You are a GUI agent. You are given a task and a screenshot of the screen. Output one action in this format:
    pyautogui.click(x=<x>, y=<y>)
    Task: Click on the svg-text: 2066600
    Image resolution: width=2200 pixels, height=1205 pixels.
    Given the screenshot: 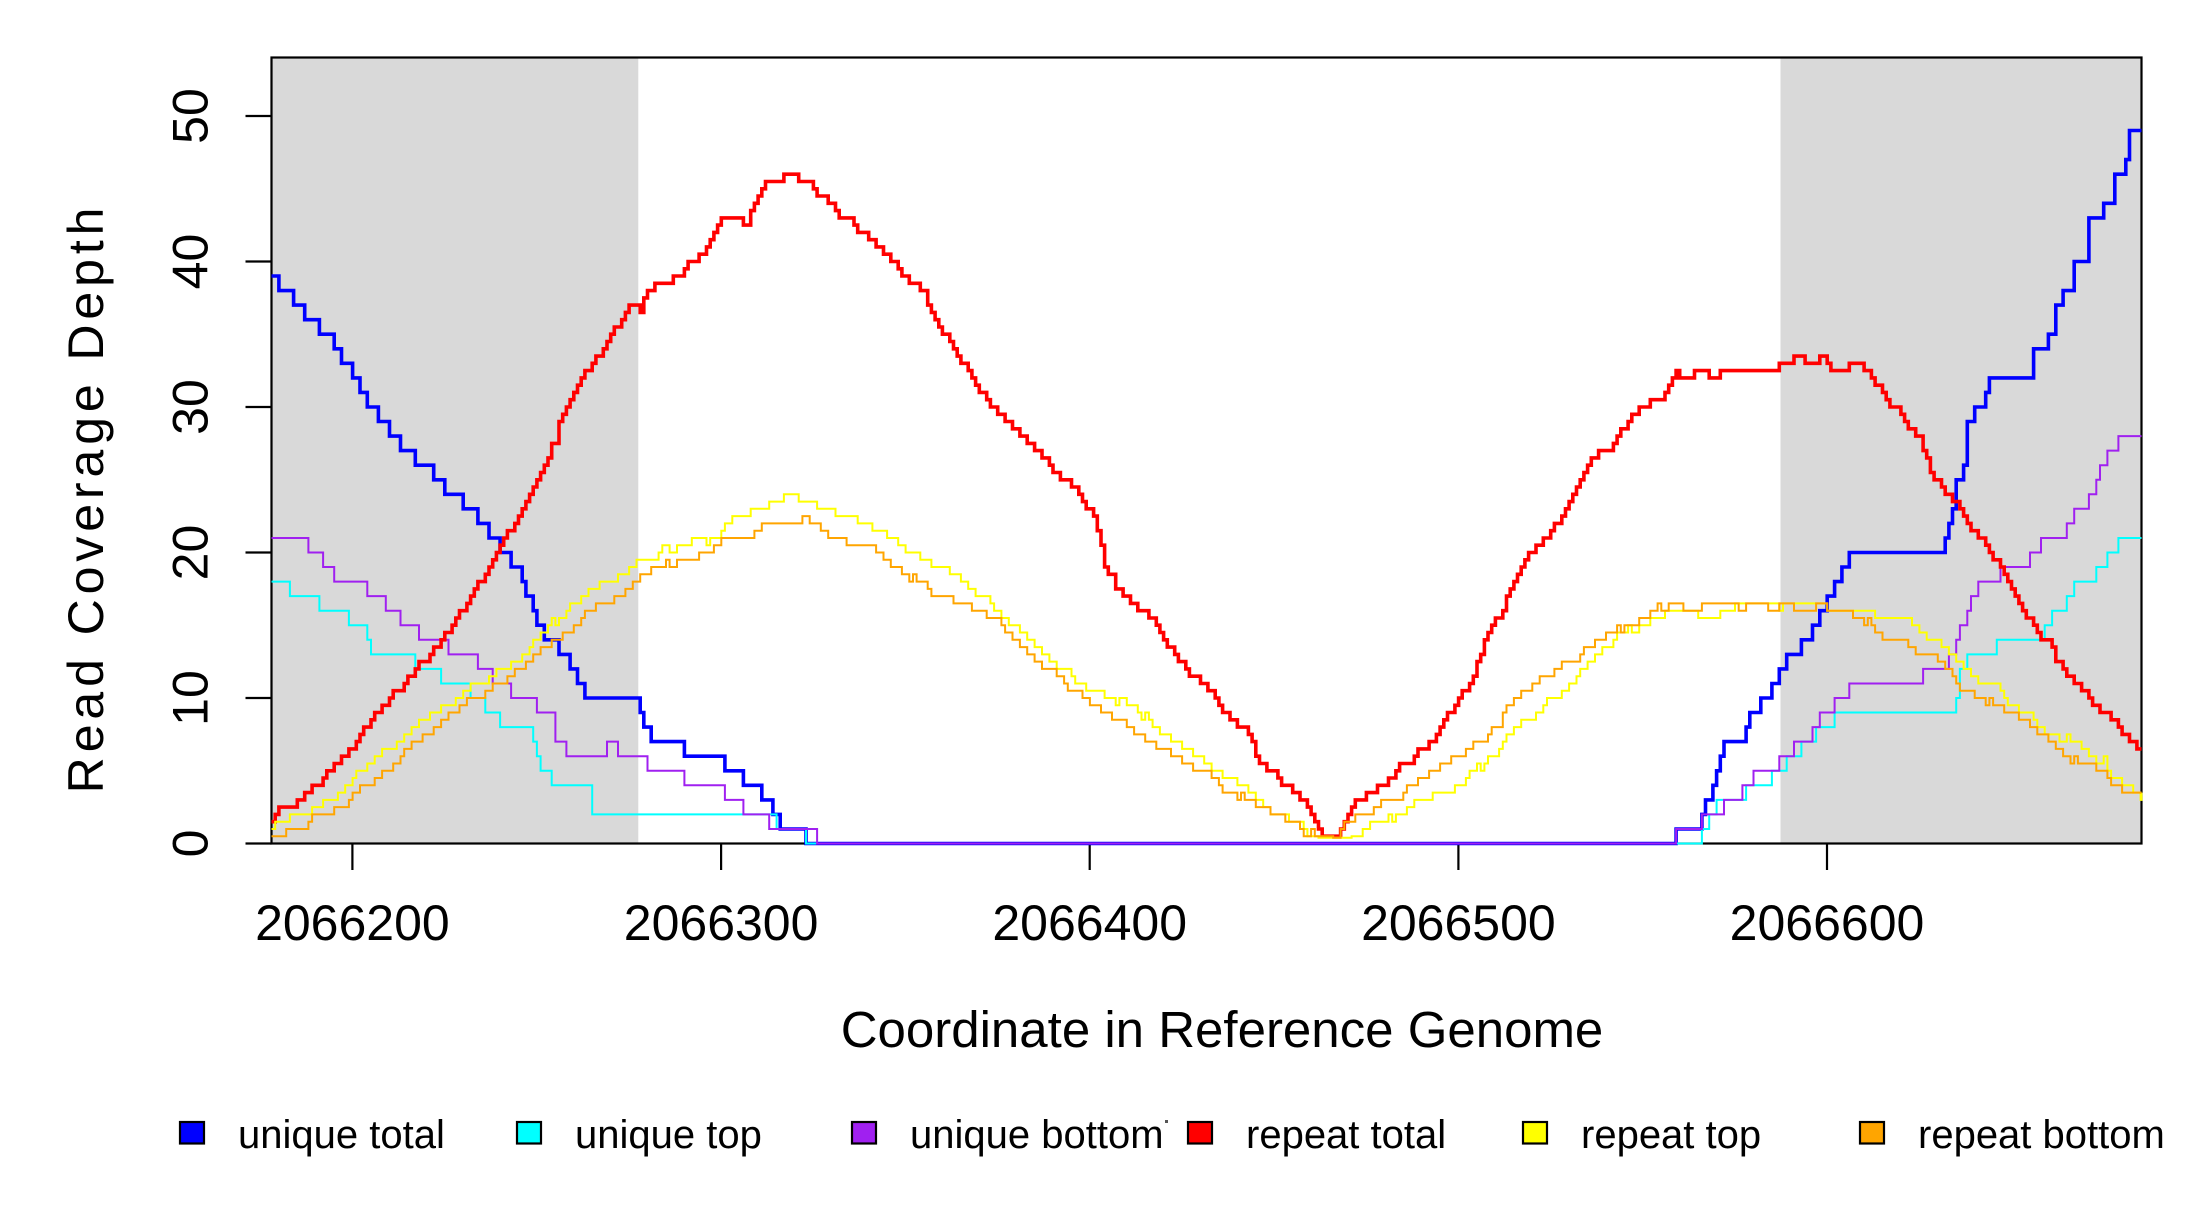 What is the action you would take?
    pyautogui.click(x=1827, y=923)
    